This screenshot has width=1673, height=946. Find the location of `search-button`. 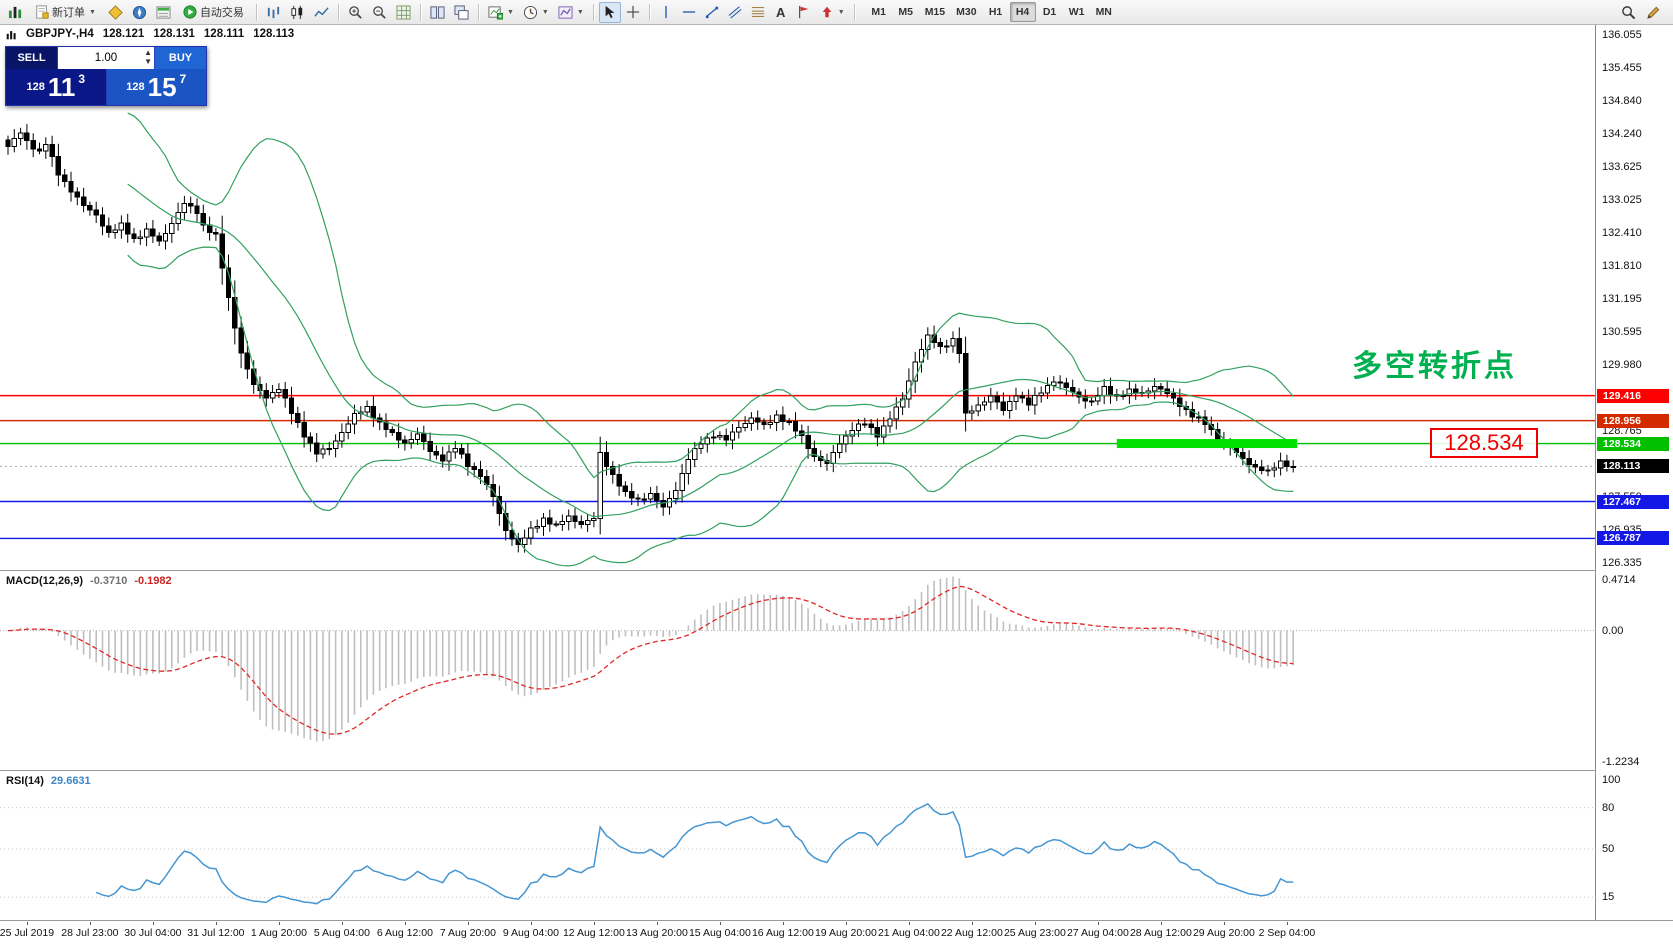

search-button is located at coordinates (1628, 12).